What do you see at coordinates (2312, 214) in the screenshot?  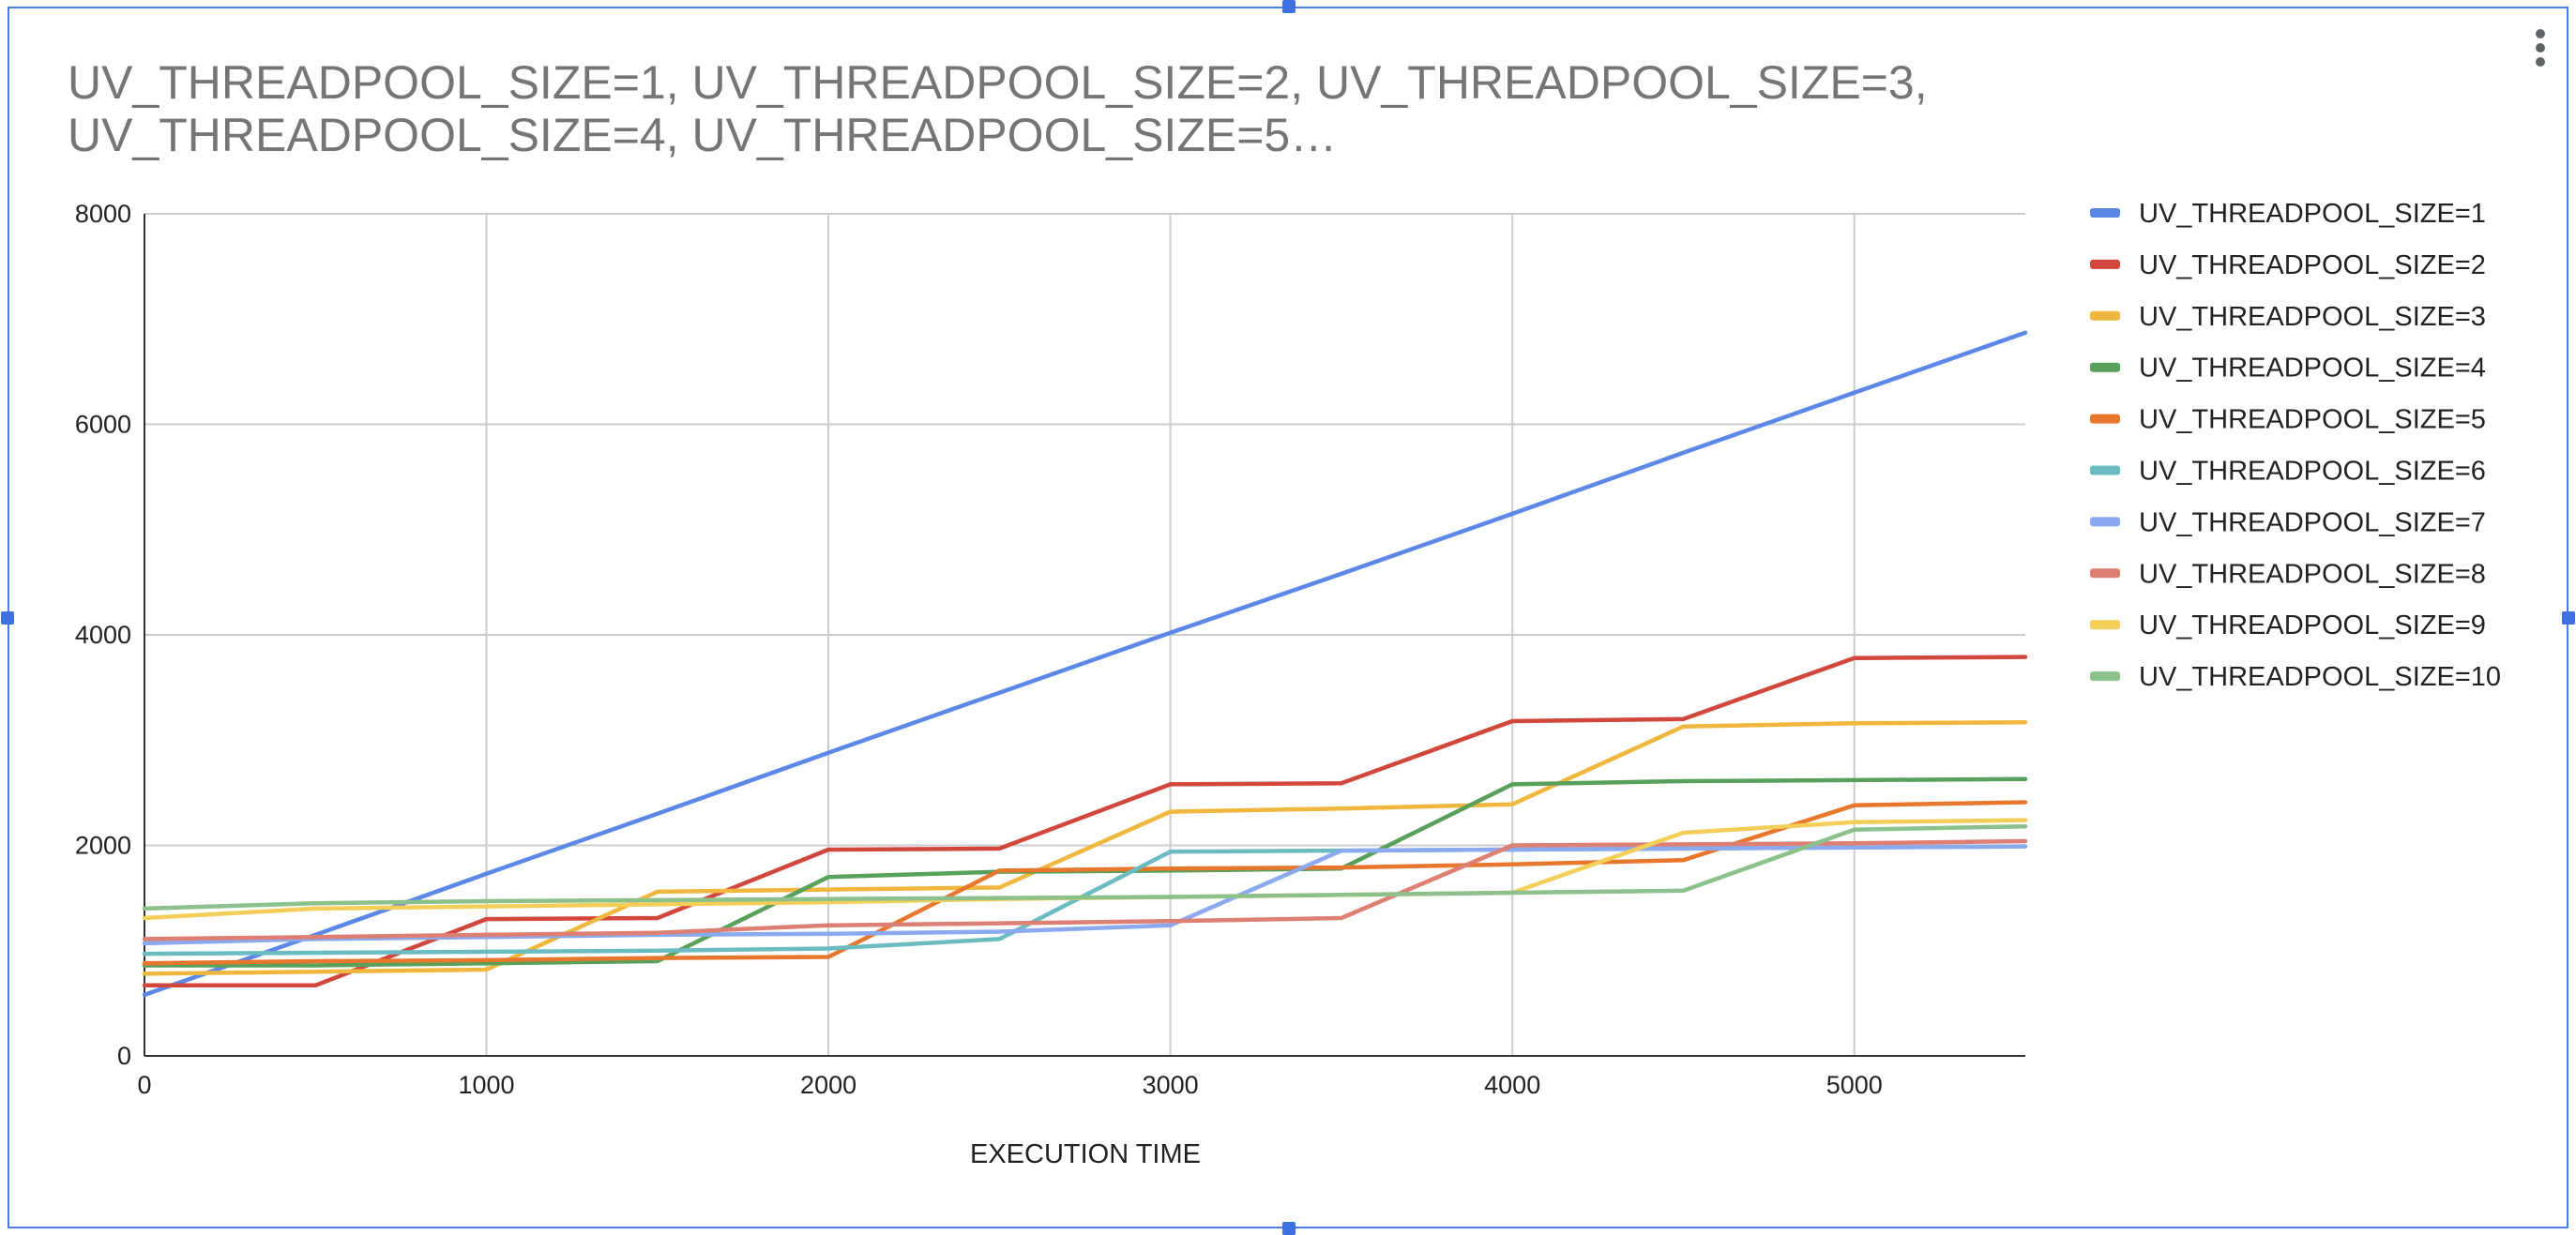 I see `legend-label: UV_THREADPOOL_SIZE=1` at bounding box center [2312, 214].